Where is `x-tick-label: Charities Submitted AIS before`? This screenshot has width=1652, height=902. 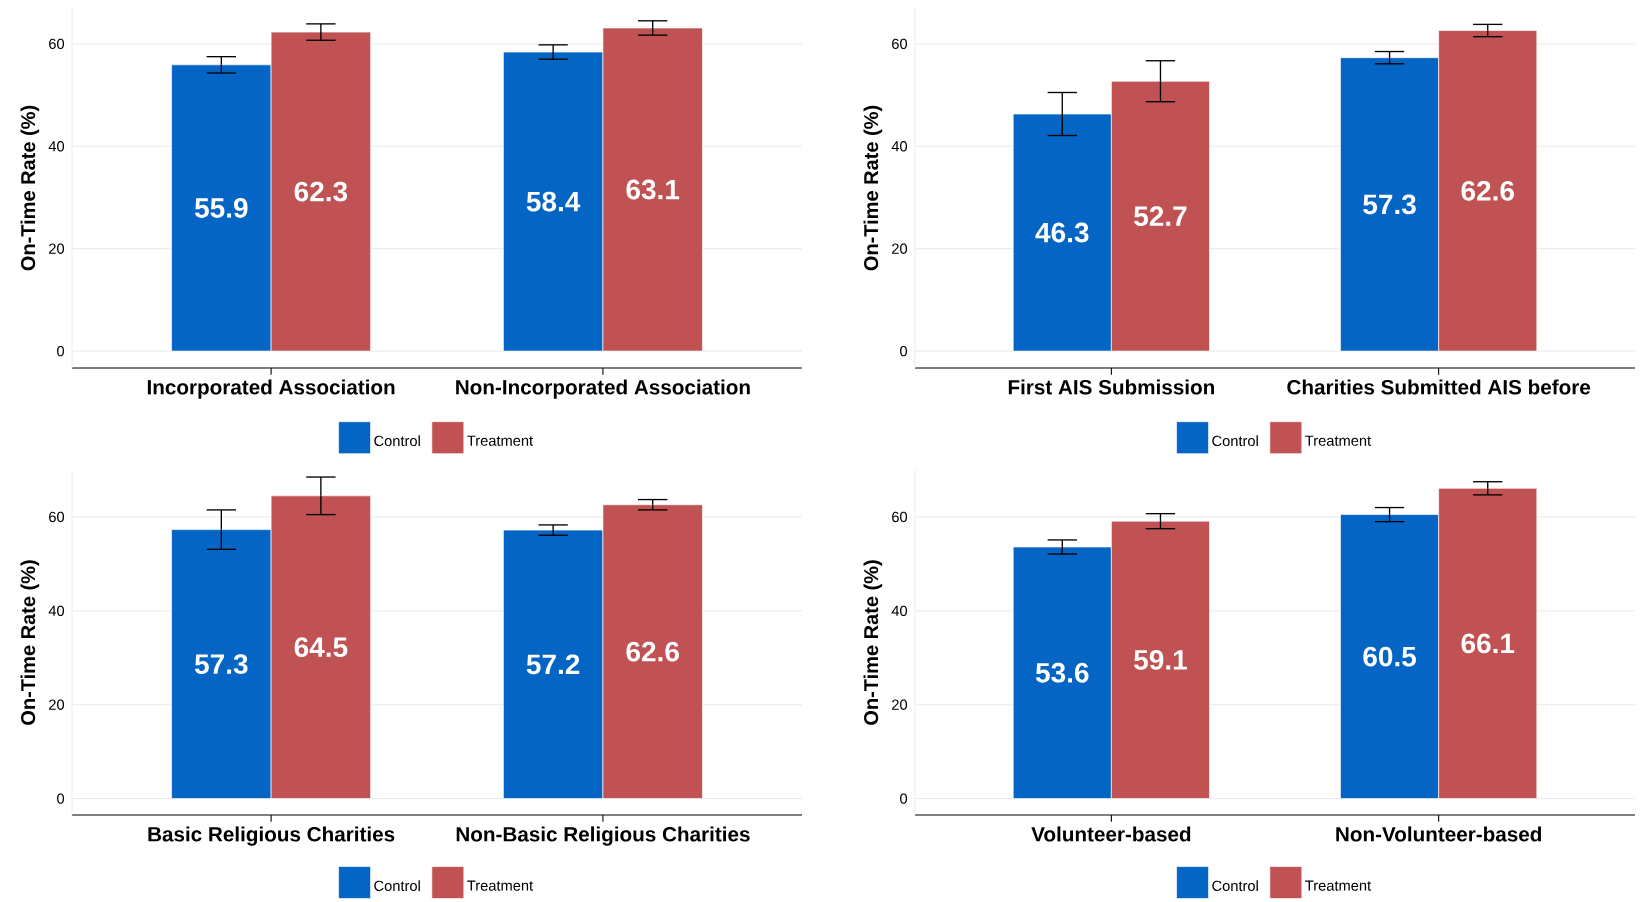
x-tick-label: Charities Submitted AIS before is located at coordinates (1439, 387).